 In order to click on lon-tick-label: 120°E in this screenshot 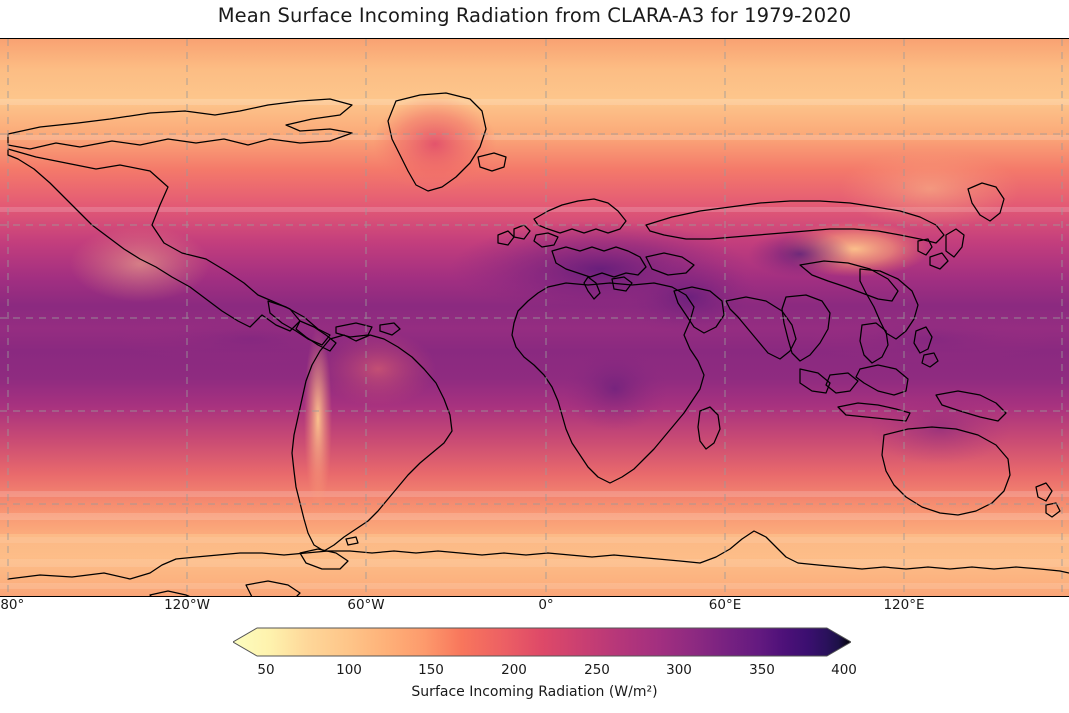, I will do `click(904, 605)`.